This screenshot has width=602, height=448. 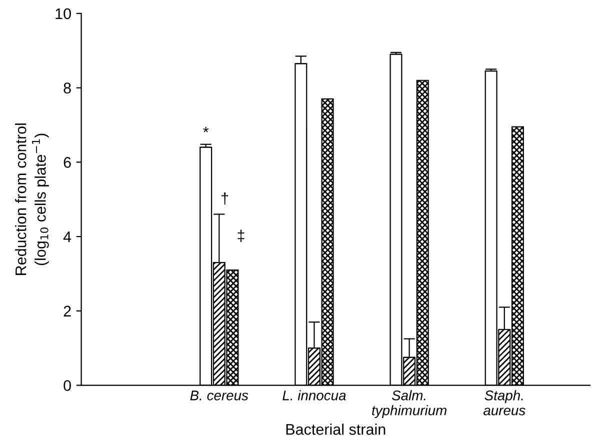 What do you see at coordinates (336, 429) in the screenshot?
I see `x-axis-title: Bacterial strain` at bounding box center [336, 429].